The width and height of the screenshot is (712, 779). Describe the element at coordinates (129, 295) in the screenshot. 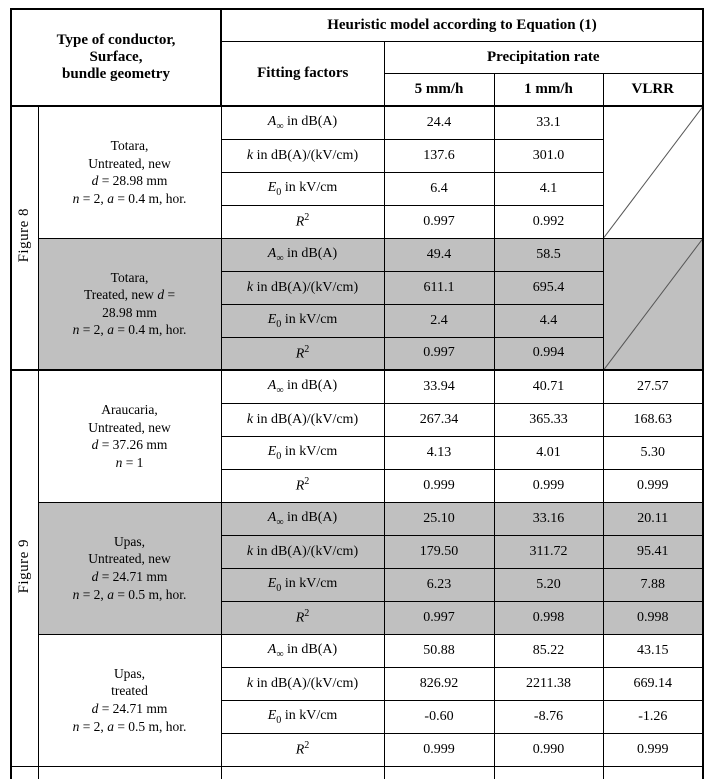

I see `desc-line: Treated, new d =` at that location.